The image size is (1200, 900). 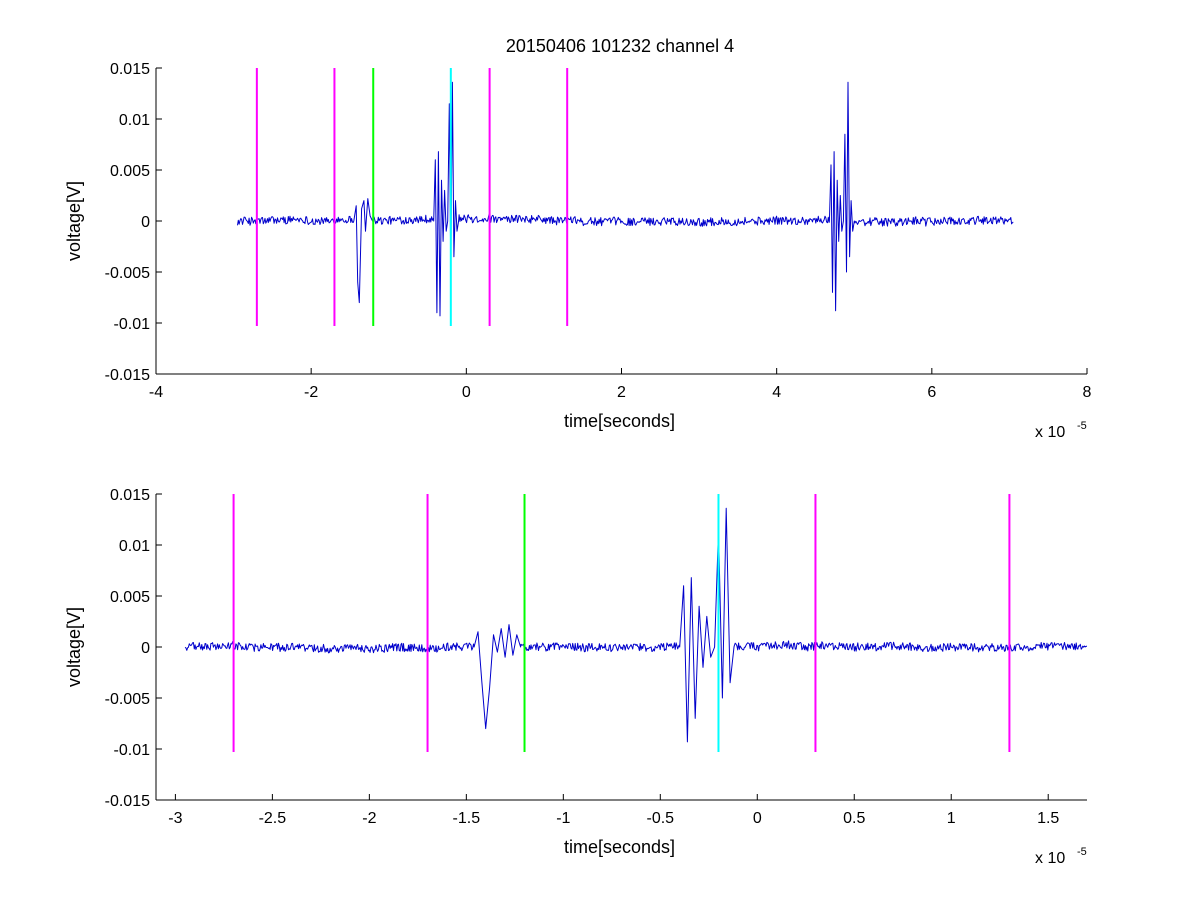 I want to click on x-tick-label: -4, so click(x=156, y=392).